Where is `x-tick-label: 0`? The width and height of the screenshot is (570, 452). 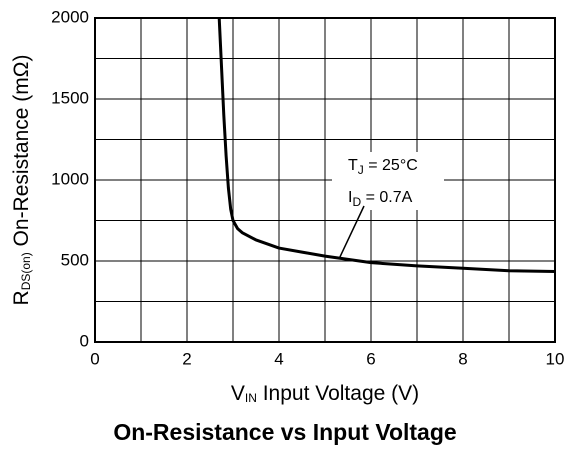
x-tick-label: 0 is located at coordinates (94, 358).